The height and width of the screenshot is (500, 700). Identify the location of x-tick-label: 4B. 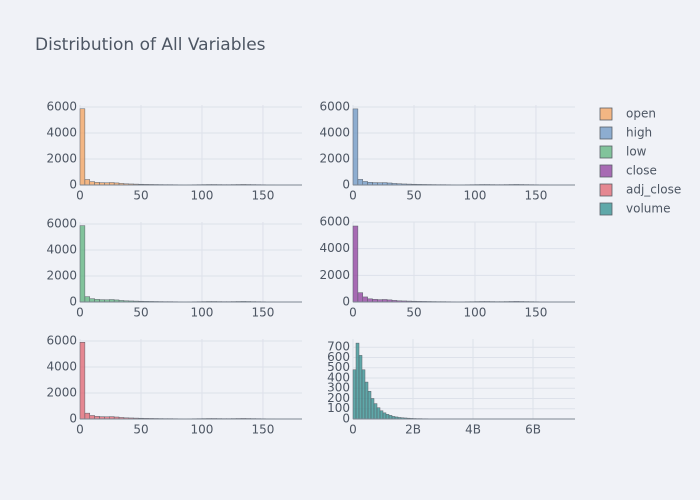
(473, 430).